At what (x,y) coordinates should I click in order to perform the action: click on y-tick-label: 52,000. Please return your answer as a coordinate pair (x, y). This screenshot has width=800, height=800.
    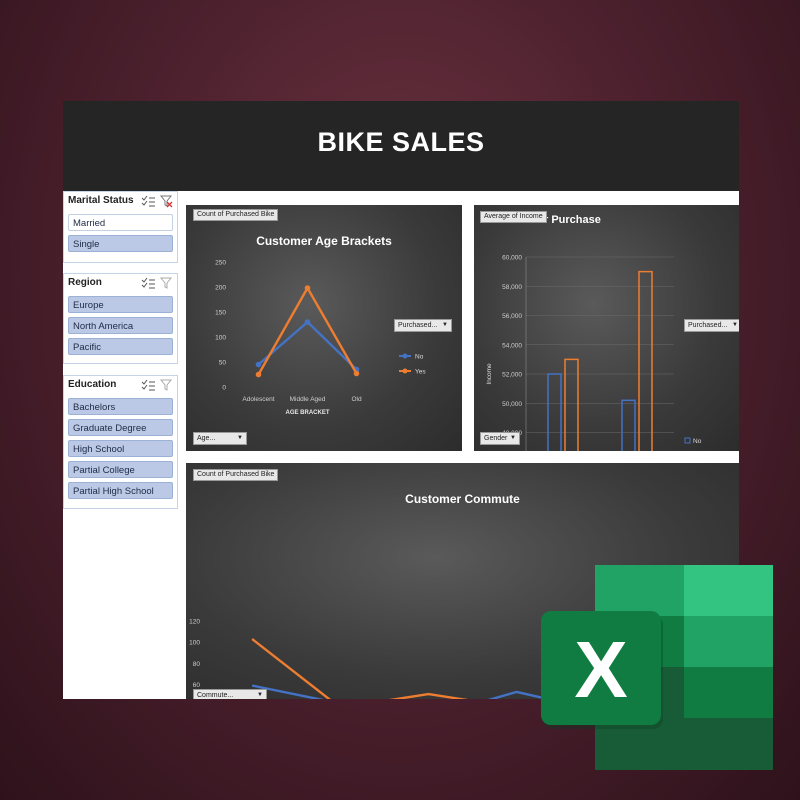
    Looking at the image, I should click on (512, 375).